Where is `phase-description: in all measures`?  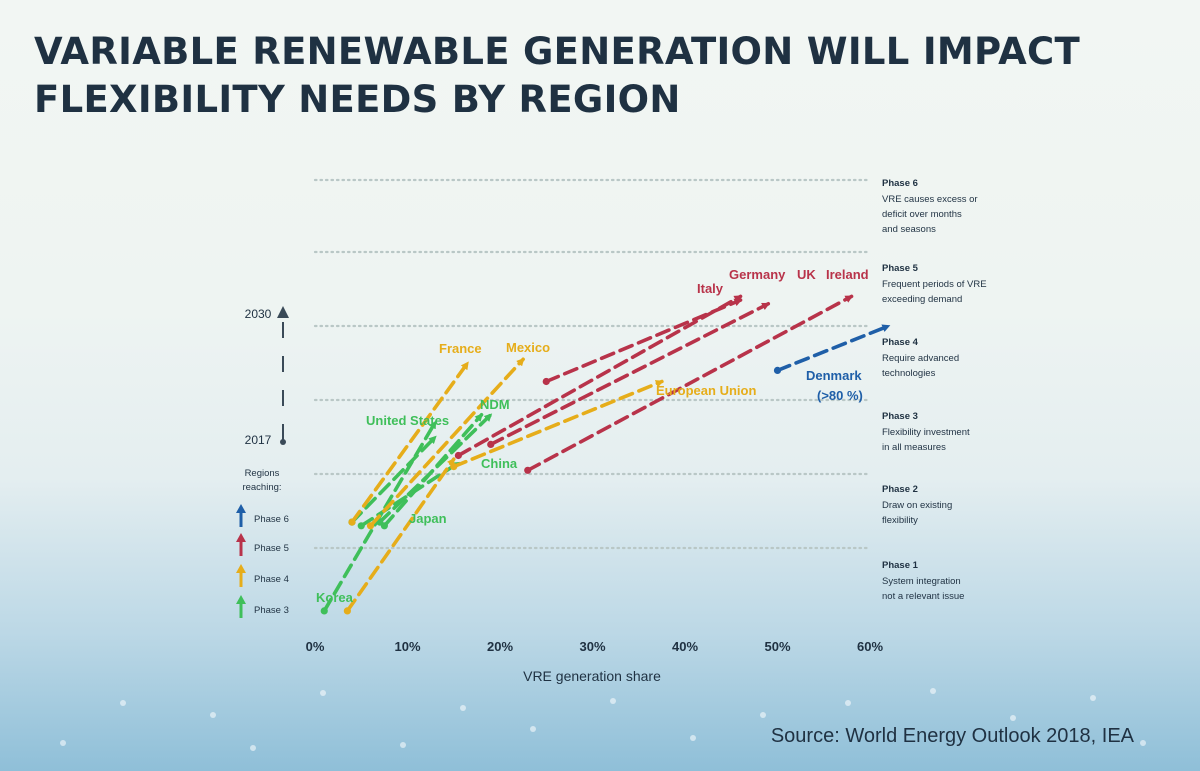
phase-description: in all measures is located at coordinates (914, 447).